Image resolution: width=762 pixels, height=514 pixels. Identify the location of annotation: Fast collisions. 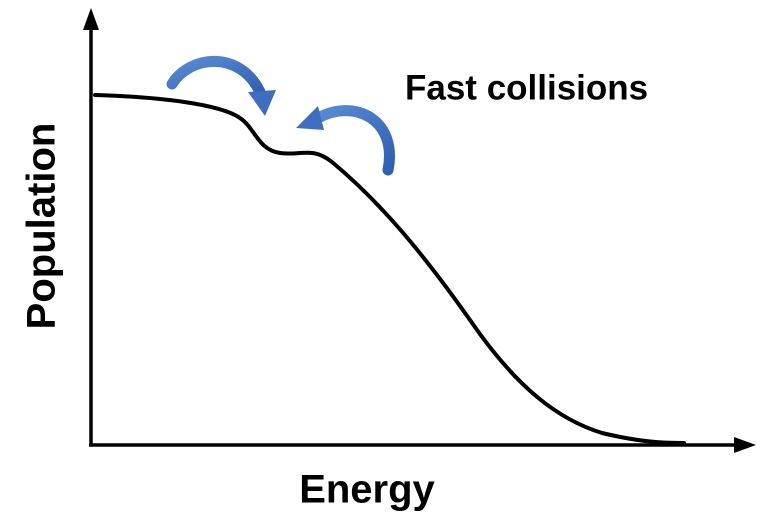
(526, 87).